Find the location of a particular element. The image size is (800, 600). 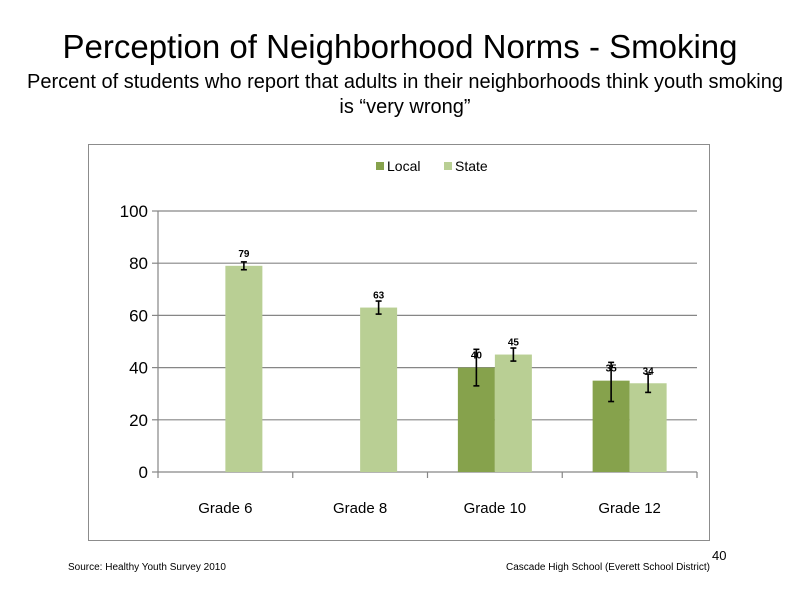

data-label: 35 is located at coordinates (612, 369).